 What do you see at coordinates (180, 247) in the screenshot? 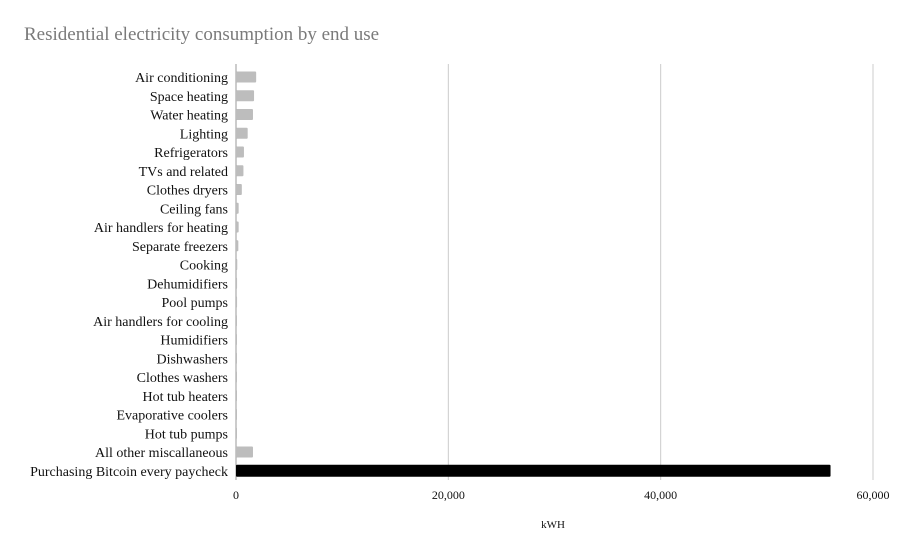
I see `category-label: Separate freezers` at bounding box center [180, 247].